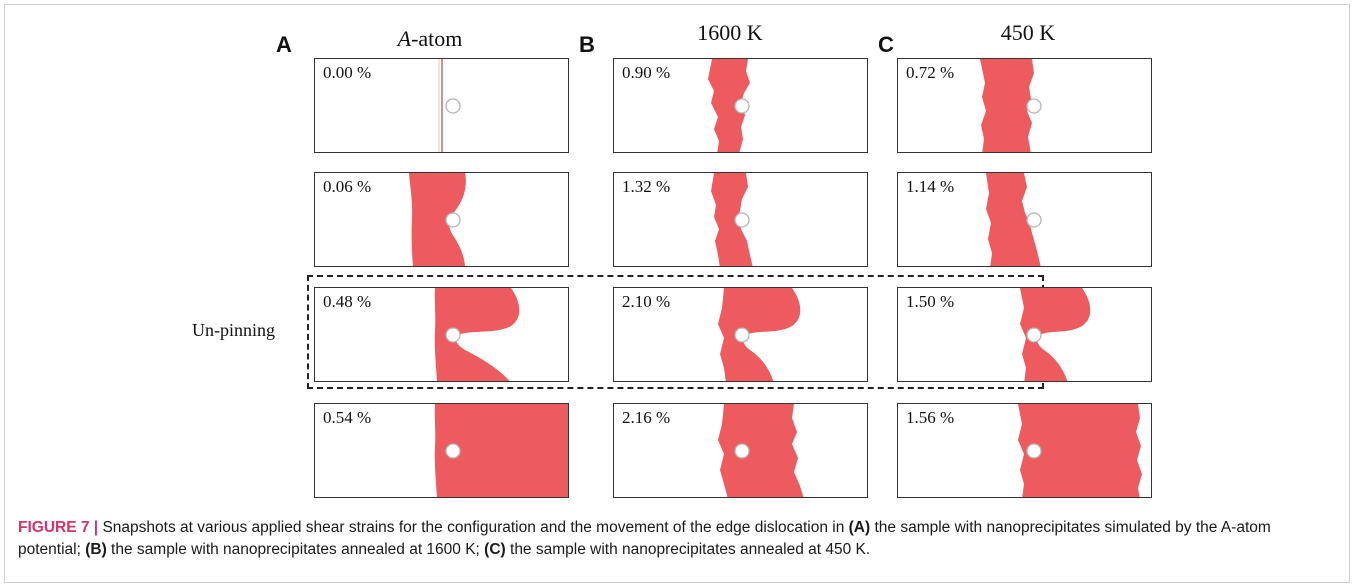  What do you see at coordinates (1055, 334) in the screenshot?
I see `snapshot-c-2-image` at bounding box center [1055, 334].